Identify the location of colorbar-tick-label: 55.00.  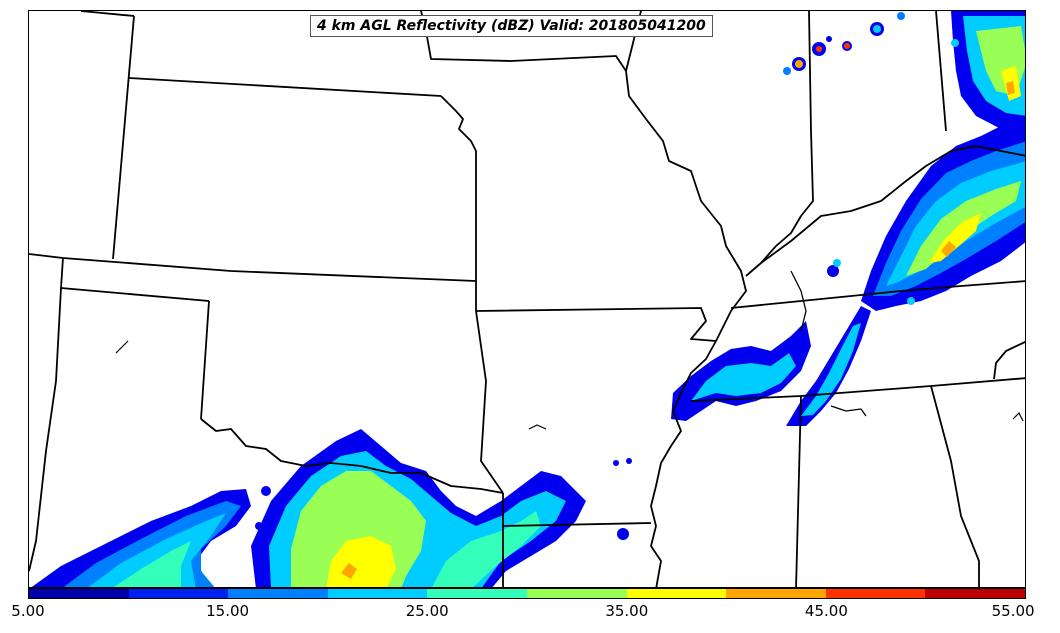
(1013, 611).